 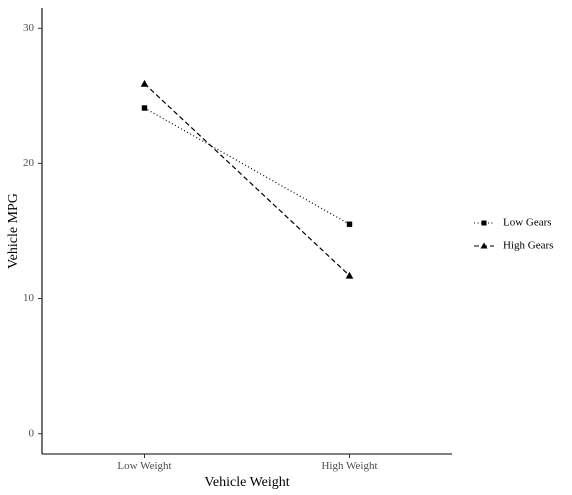 What do you see at coordinates (29, 298) in the screenshot?
I see `y-tick-label: 10` at bounding box center [29, 298].